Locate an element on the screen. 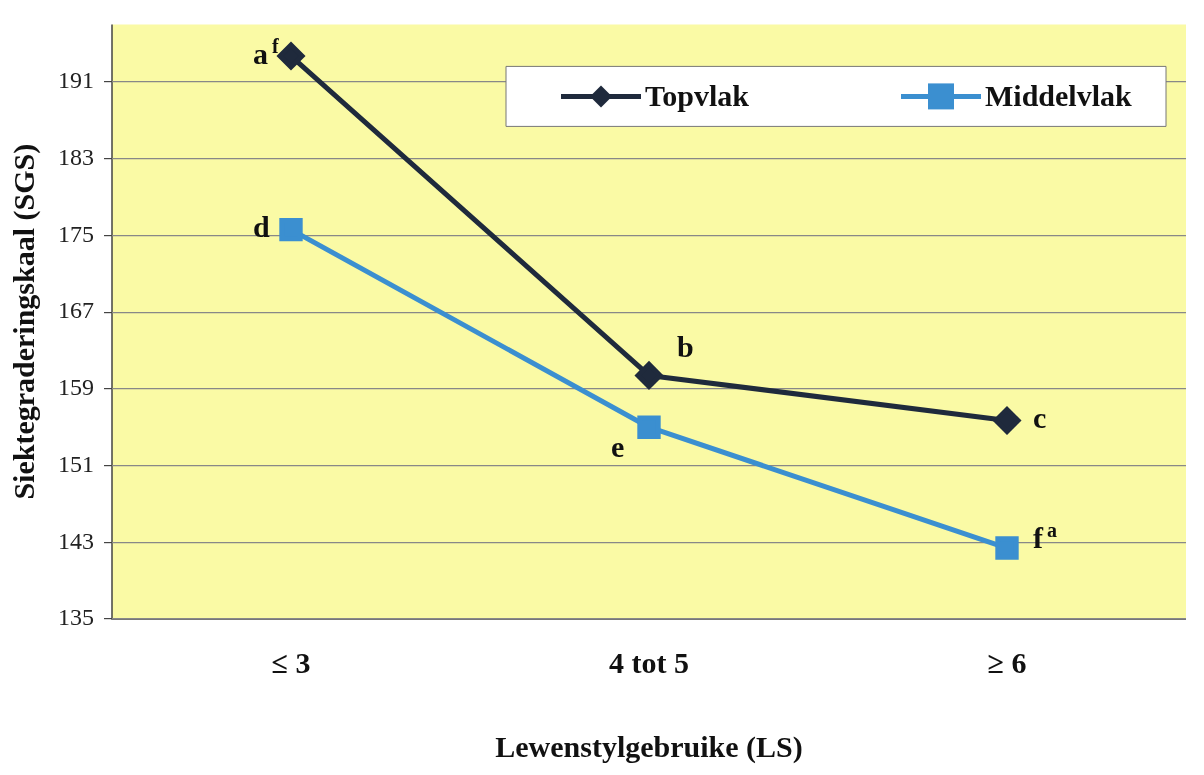  y-tick-label: 143 is located at coordinates (76, 540).